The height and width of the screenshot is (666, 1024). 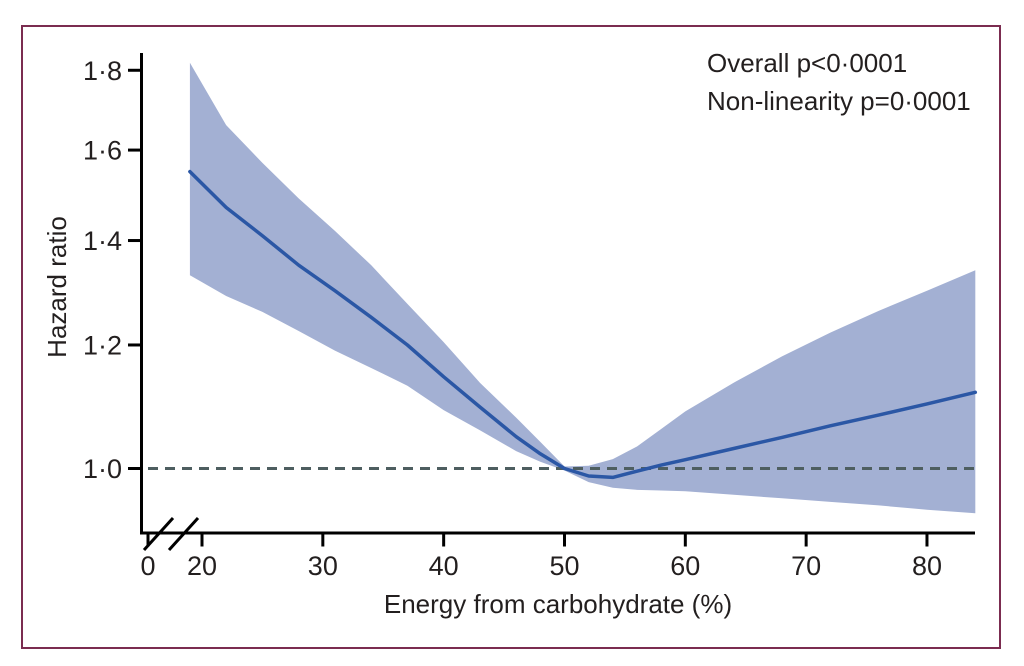 What do you see at coordinates (57, 287) in the screenshot?
I see `y-axis-title: Hazard ratio` at bounding box center [57, 287].